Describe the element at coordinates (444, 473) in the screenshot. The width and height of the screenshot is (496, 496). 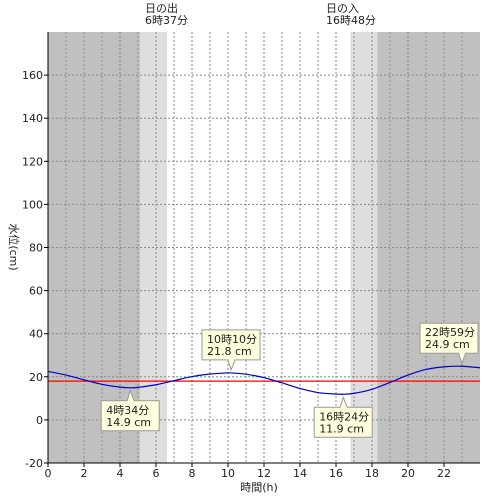
I see `x-tick-label: 22` at that location.